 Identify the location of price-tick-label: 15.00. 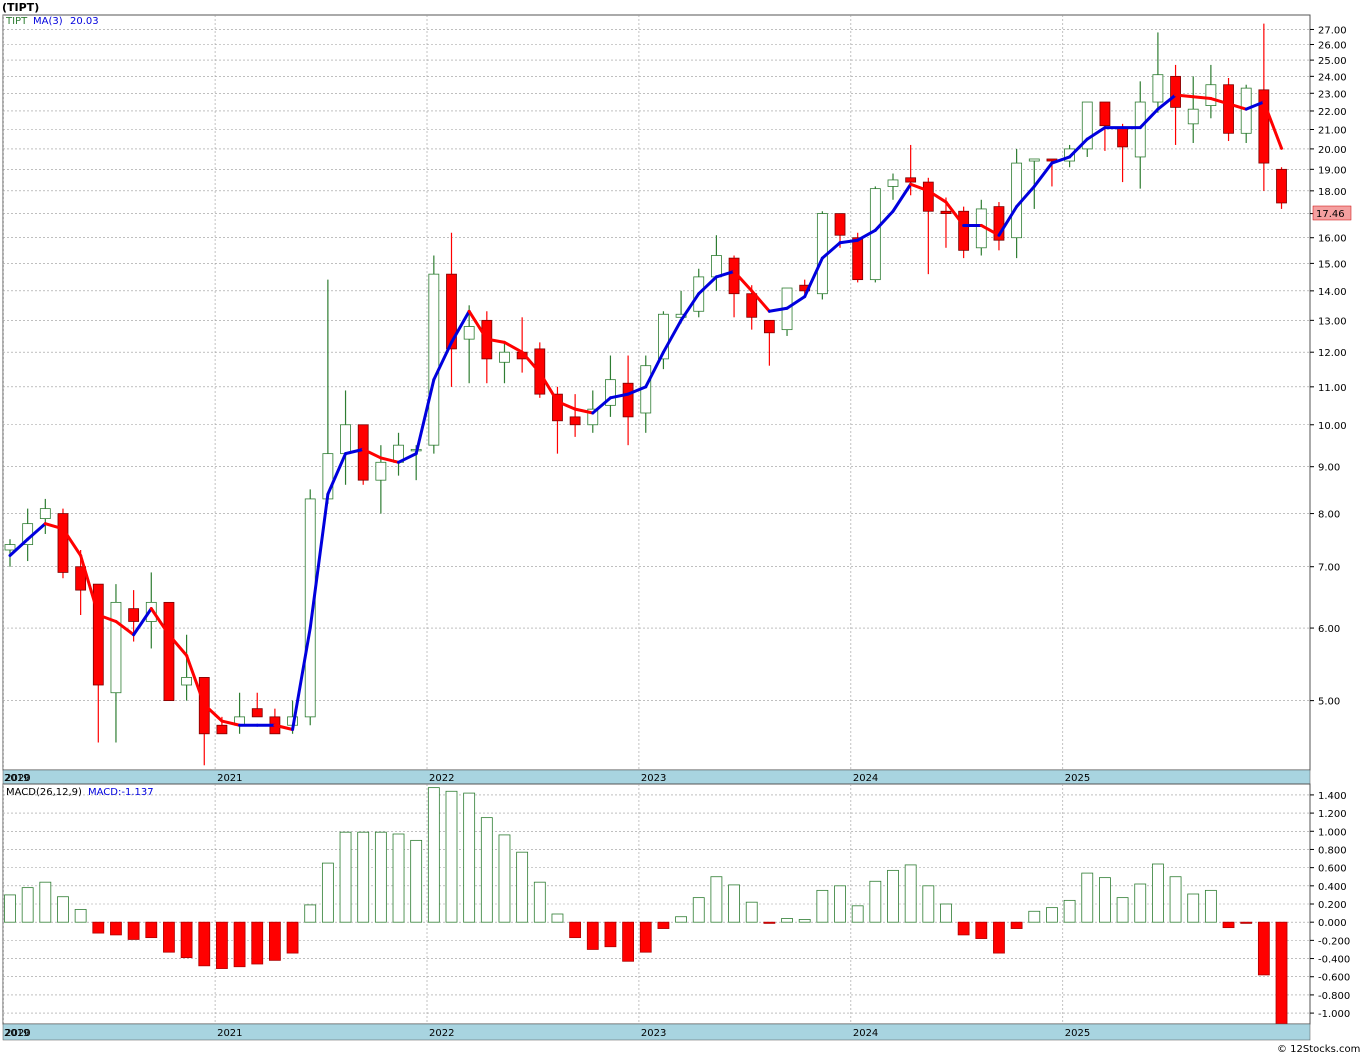
(1332, 264).